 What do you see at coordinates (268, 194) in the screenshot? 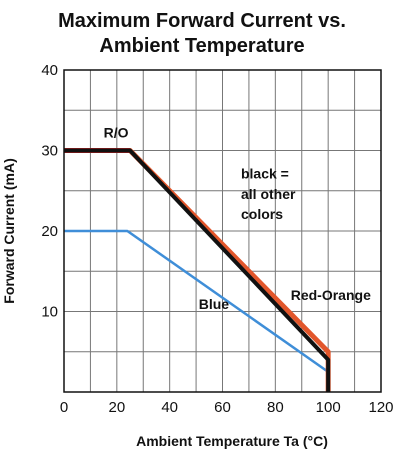
I see `annotation-label: all other` at bounding box center [268, 194].